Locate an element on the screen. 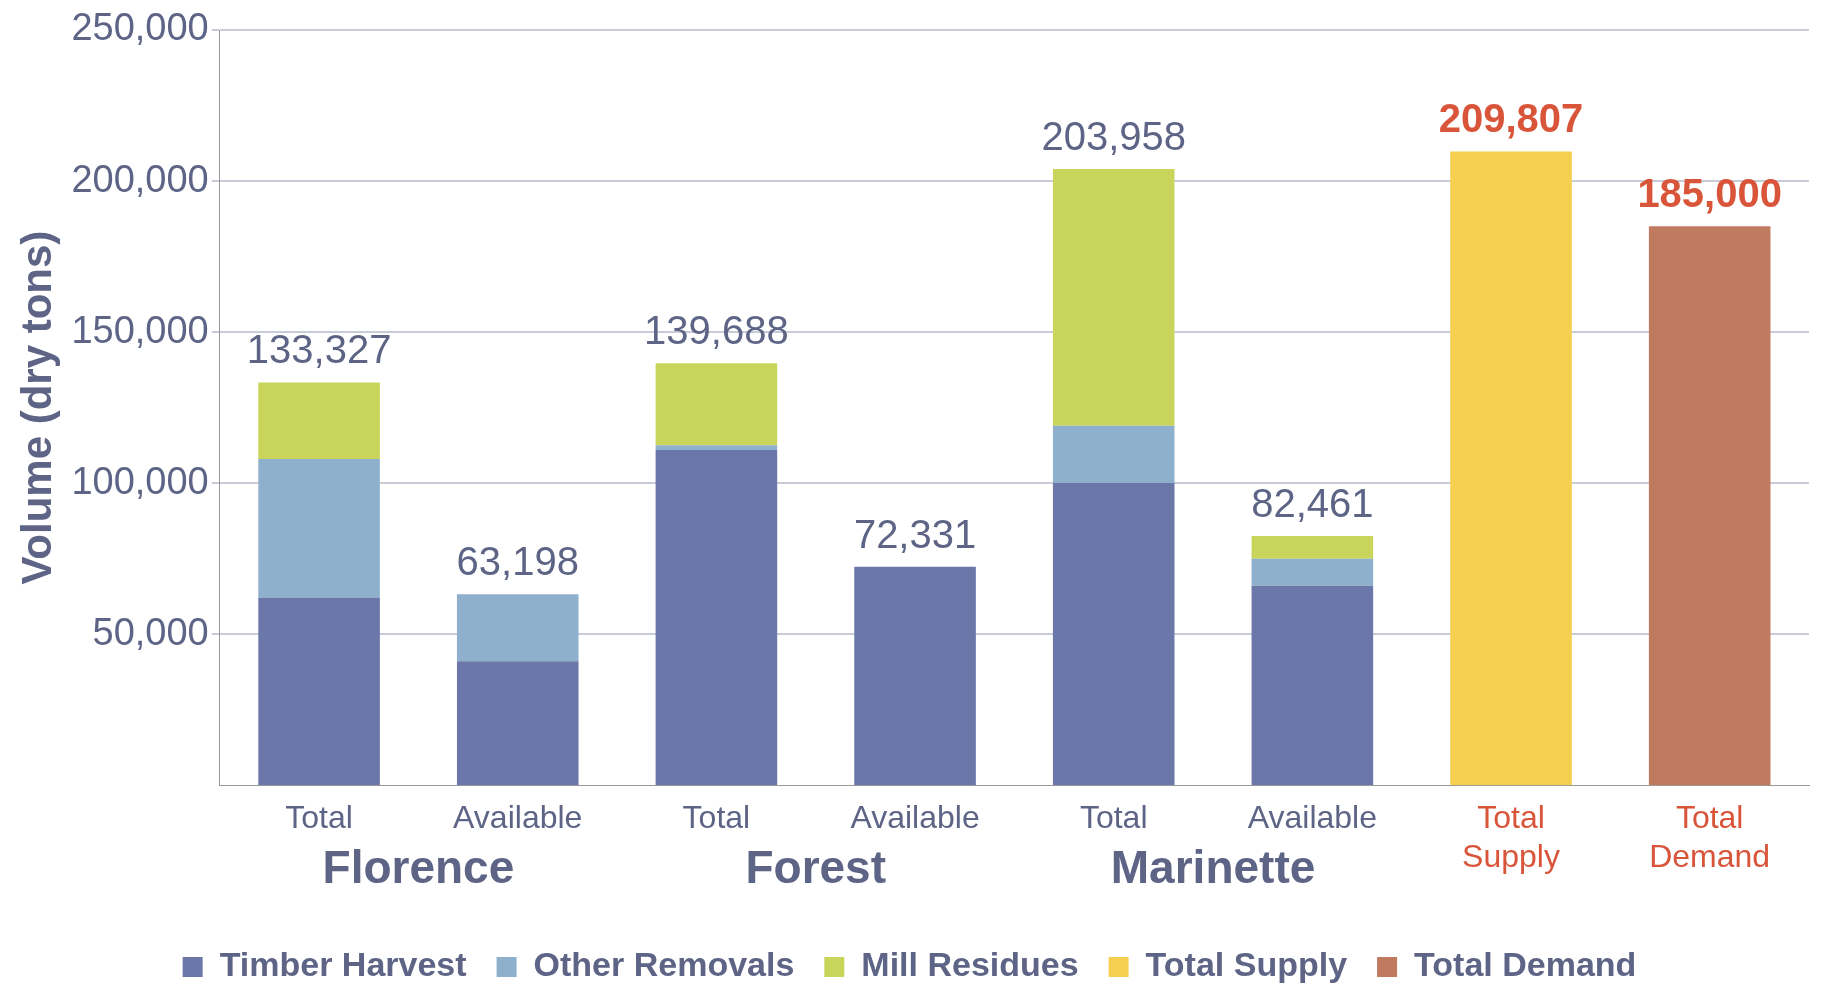  total-label: 82,461 is located at coordinates (1312, 503).